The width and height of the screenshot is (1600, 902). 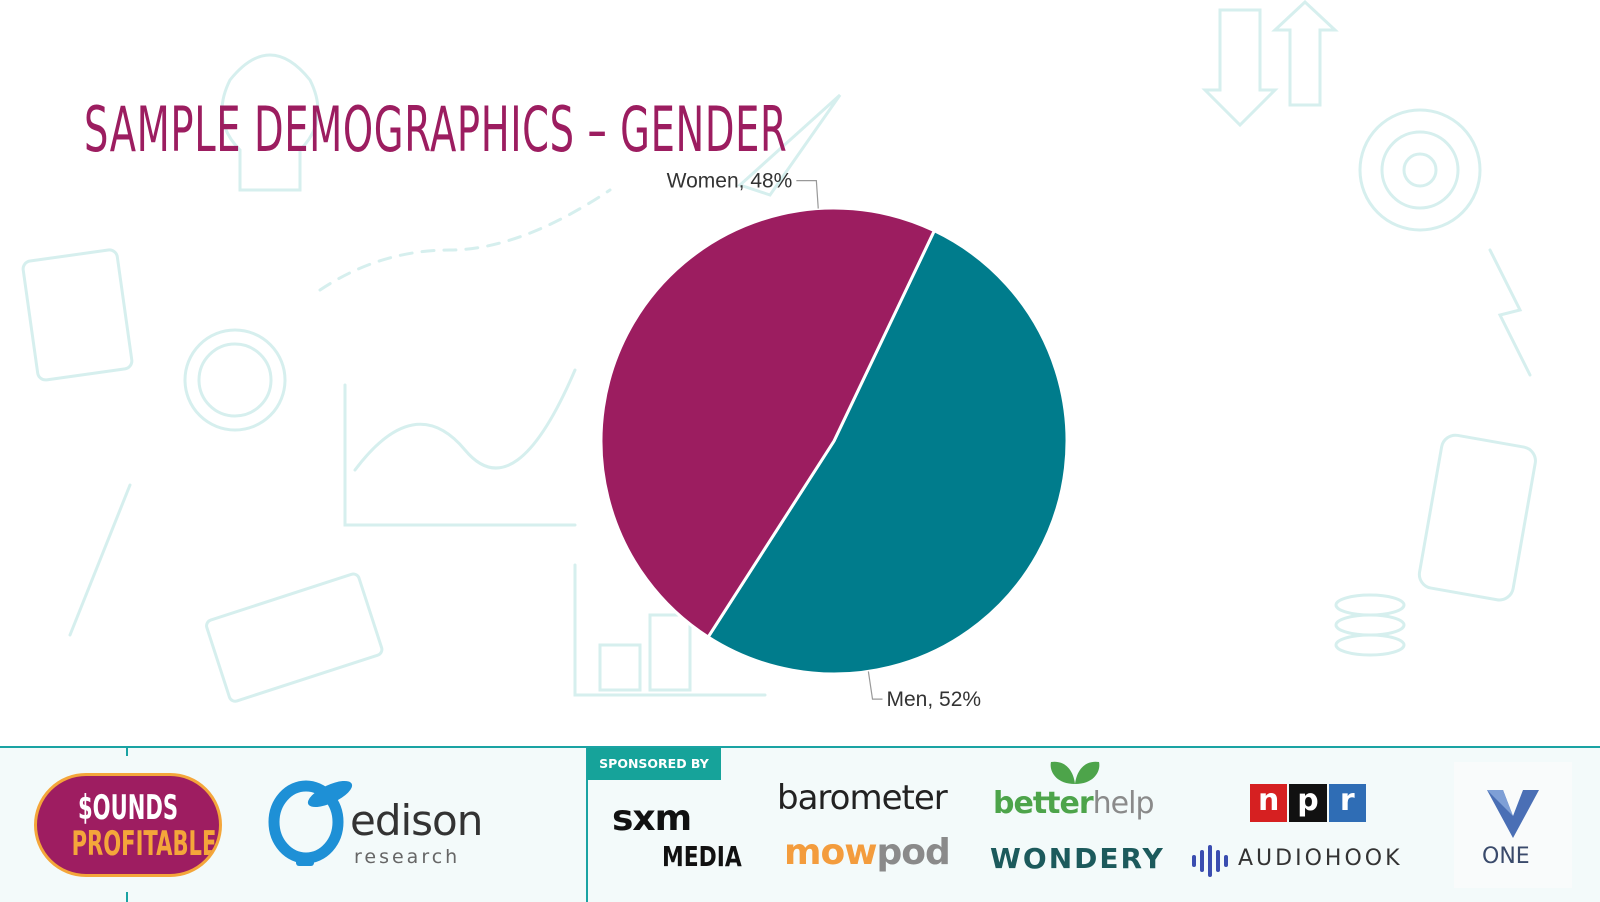 I want to click on mowpod-logo: mowpod, so click(x=867, y=852).